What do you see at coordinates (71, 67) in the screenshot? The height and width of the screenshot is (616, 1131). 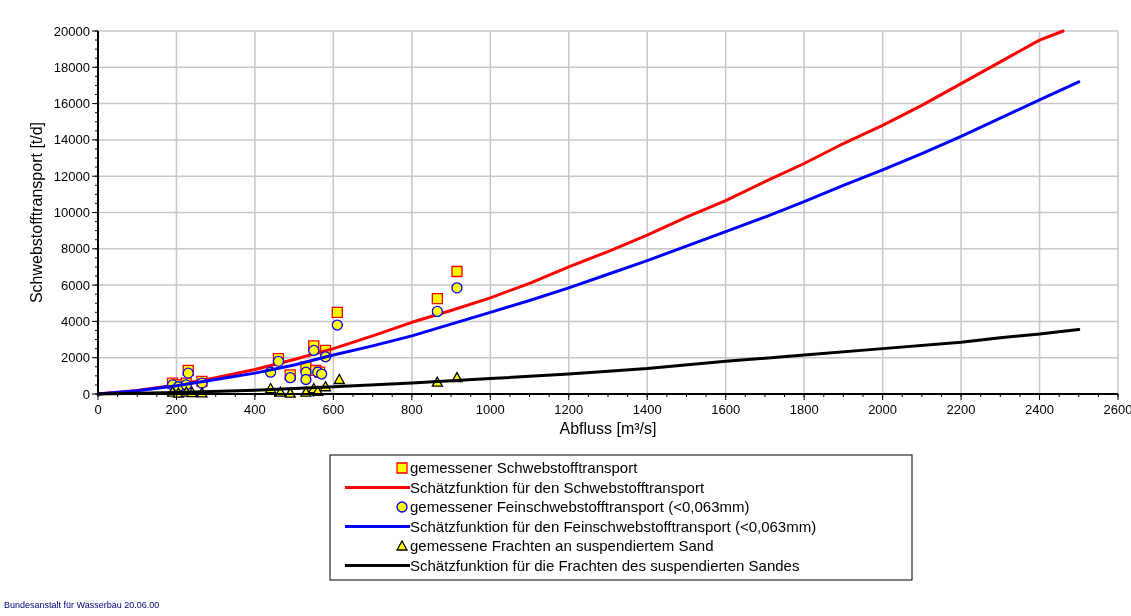 I see `y-tick-label: 18000` at bounding box center [71, 67].